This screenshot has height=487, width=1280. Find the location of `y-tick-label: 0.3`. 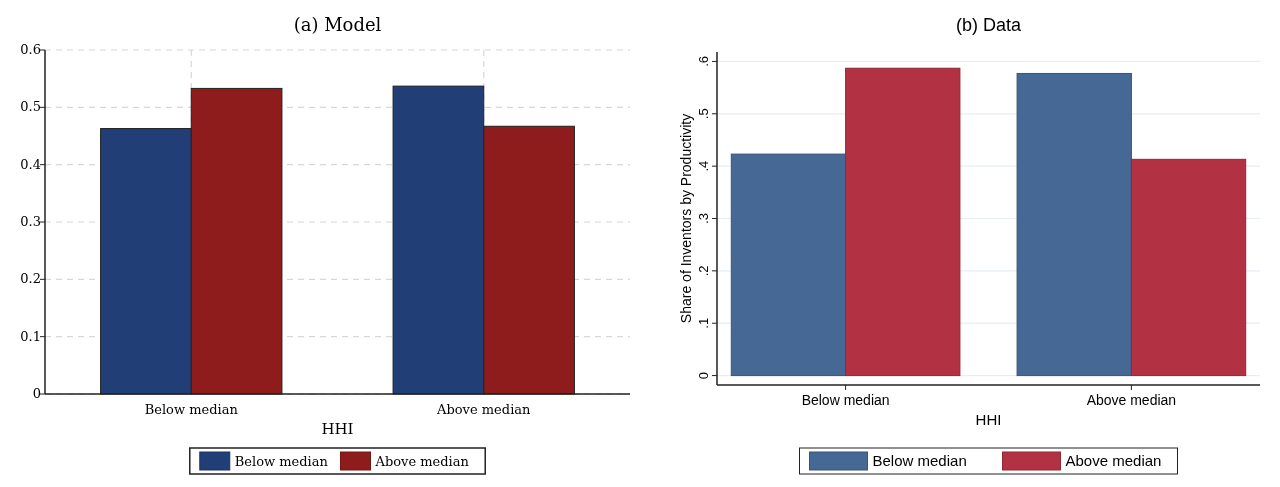

y-tick-label: 0.3 is located at coordinates (30, 221).